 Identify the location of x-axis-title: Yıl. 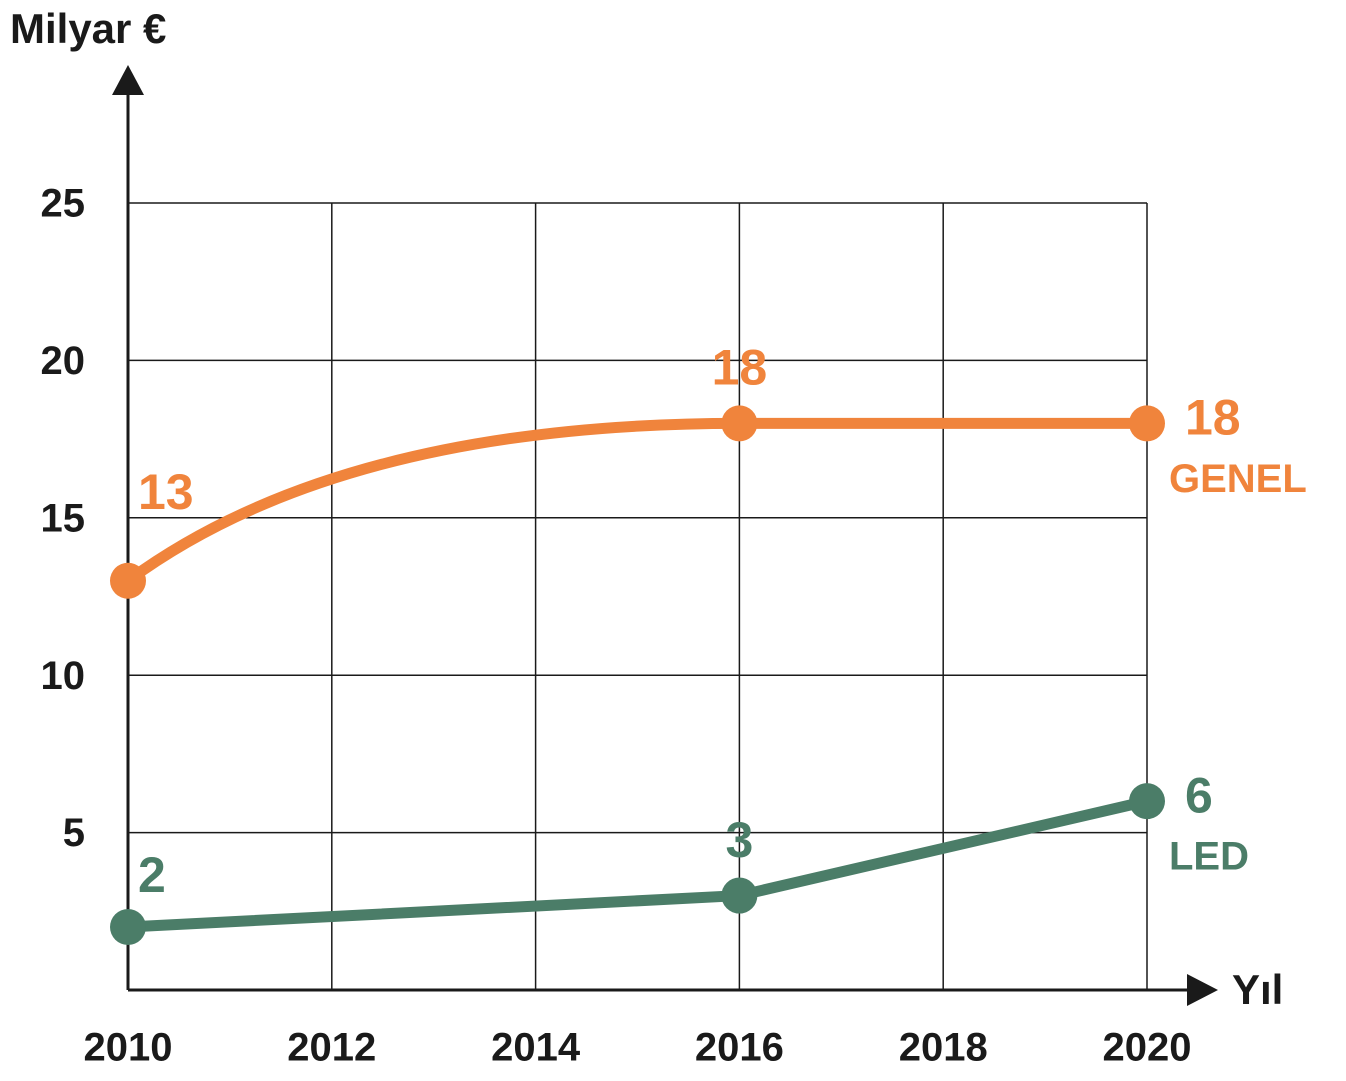
(1257, 989).